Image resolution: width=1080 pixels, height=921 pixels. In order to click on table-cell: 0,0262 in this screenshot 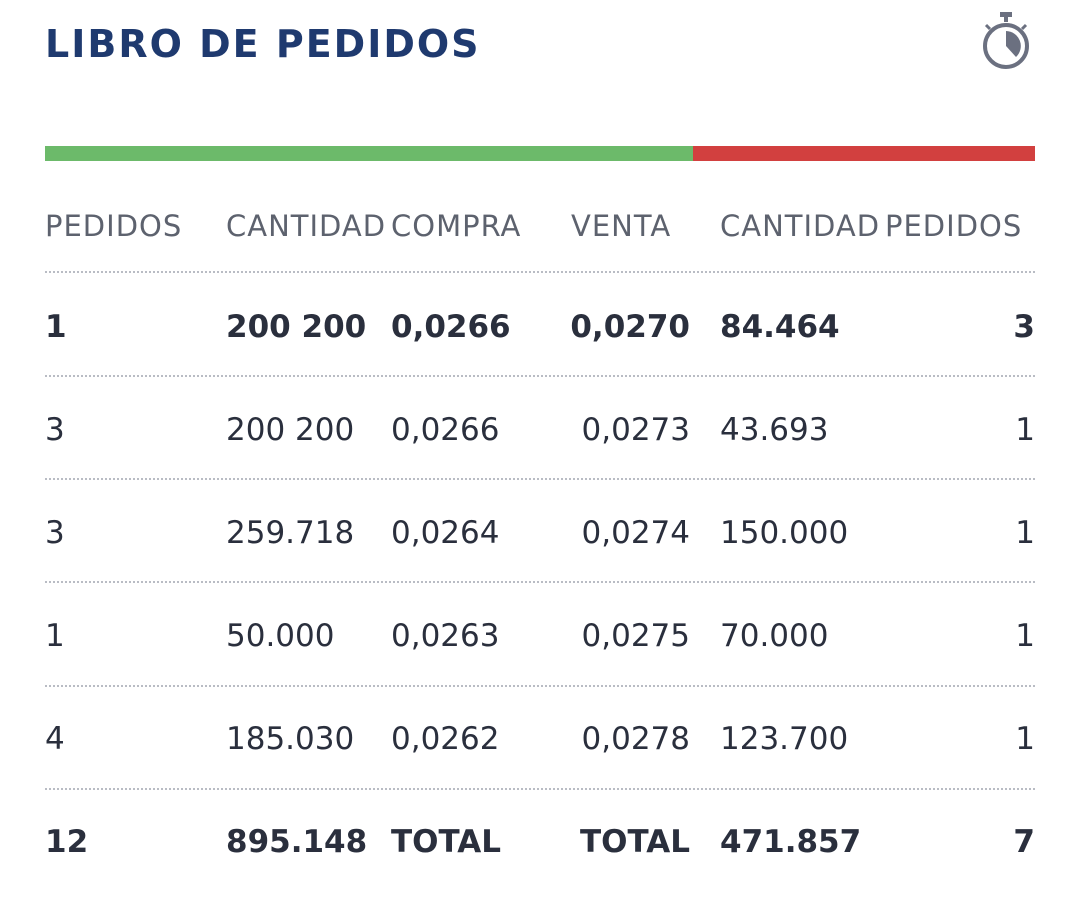, I will do `click(445, 739)`.